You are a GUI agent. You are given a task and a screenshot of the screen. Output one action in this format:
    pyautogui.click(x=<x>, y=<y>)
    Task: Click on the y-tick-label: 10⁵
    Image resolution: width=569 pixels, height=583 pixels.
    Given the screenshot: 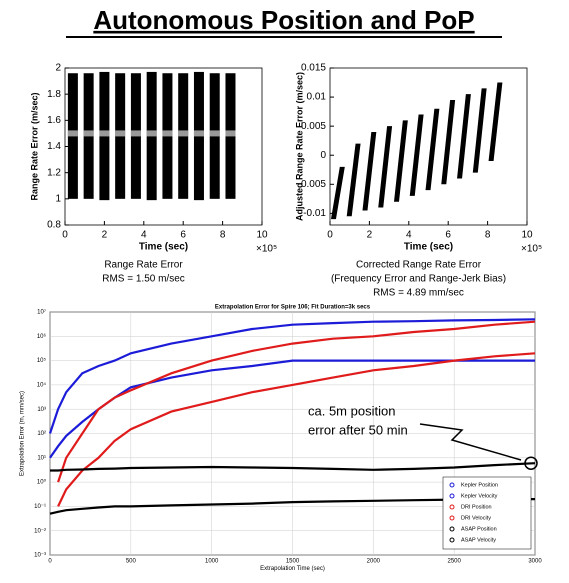 What is the action you would take?
    pyautogui.click(x=42, y=360)
    